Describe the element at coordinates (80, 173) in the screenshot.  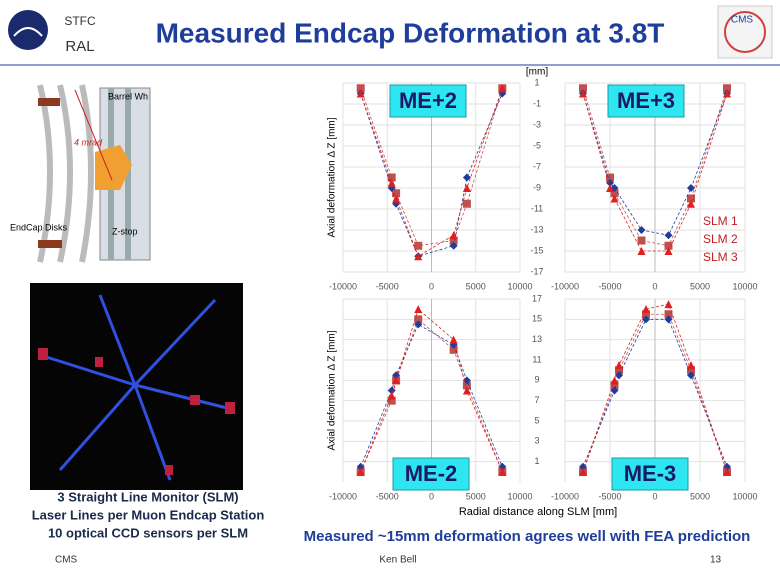
I see `detector-diagram: Barrel Wh 4 mrad EndCap Disks Z-stop` at that location.